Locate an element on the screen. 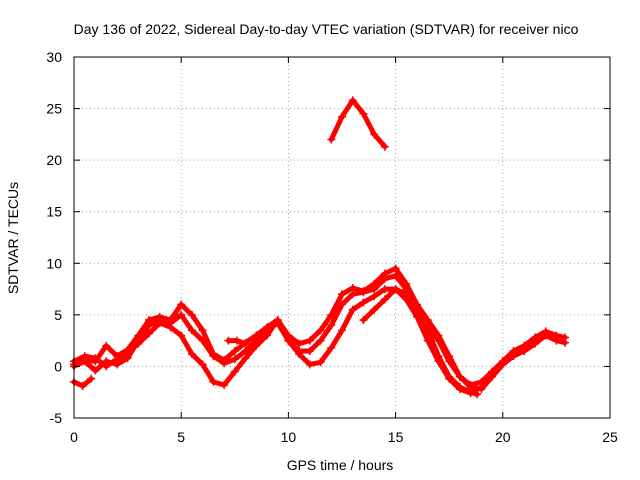 Image resolution: width=640 pixels, height=480 pixels. x-tick-label: 0 is located at coordinates (74, 437).